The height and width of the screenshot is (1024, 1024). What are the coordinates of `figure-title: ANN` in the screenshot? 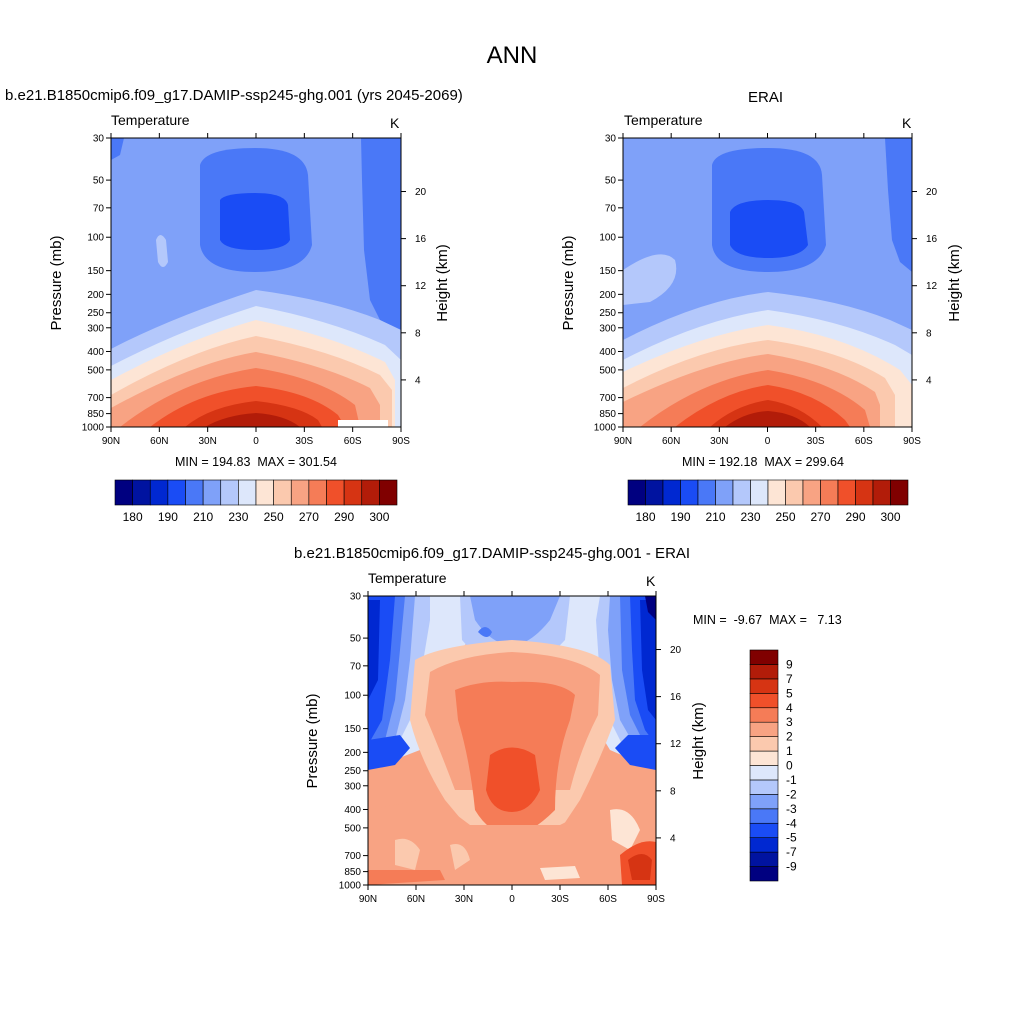 It's located at (512, 55).